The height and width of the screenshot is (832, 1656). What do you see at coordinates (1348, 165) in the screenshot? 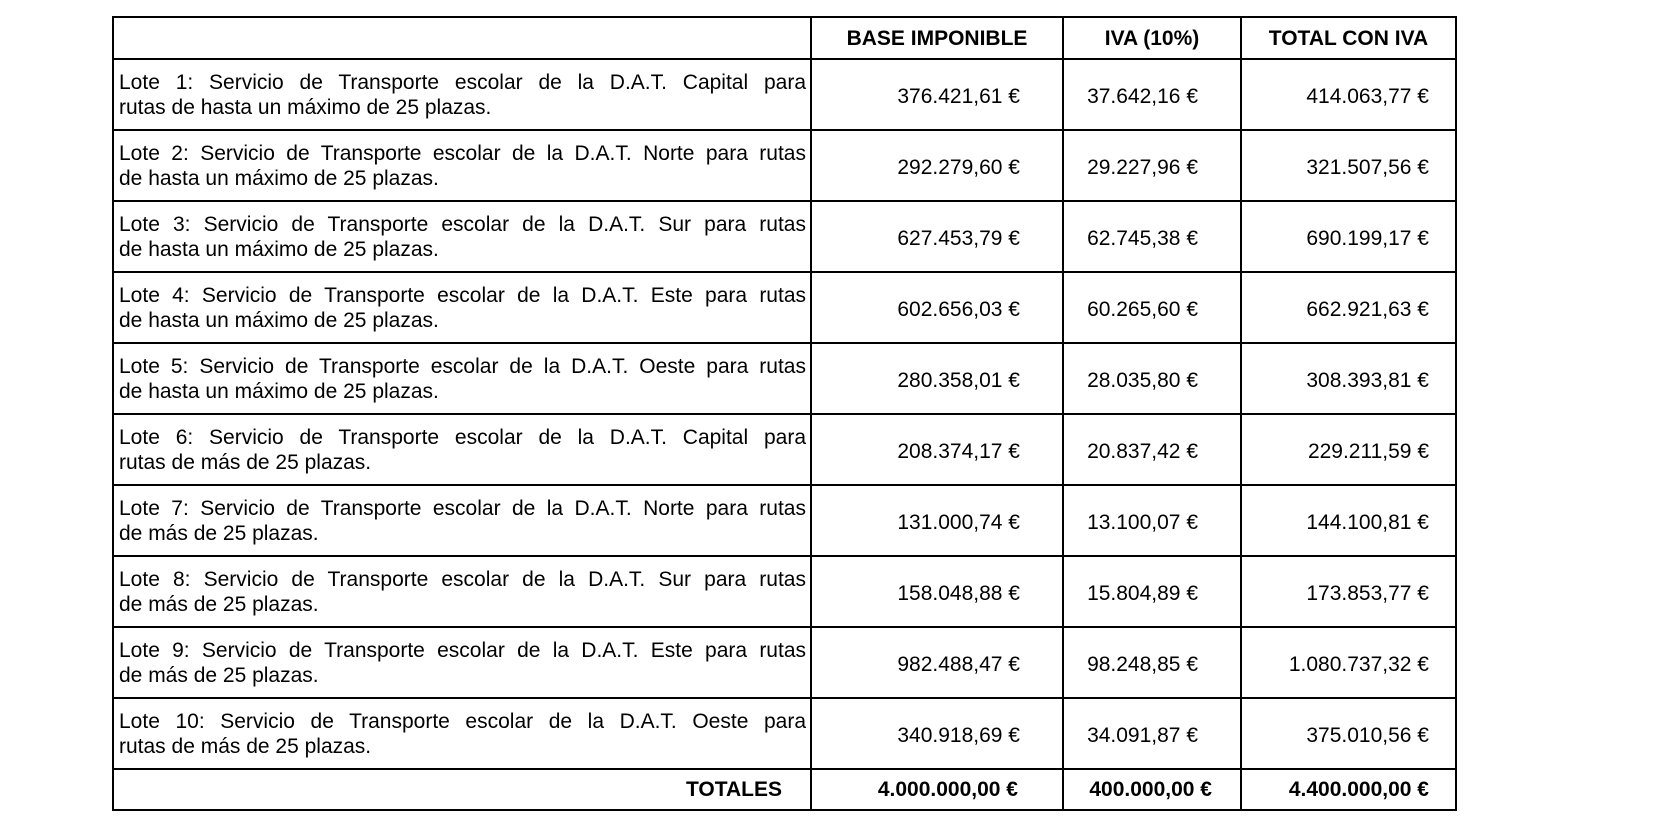
I see `total-con-iva-cell: 321.507,56 €` at bounding box center [1348, 165].